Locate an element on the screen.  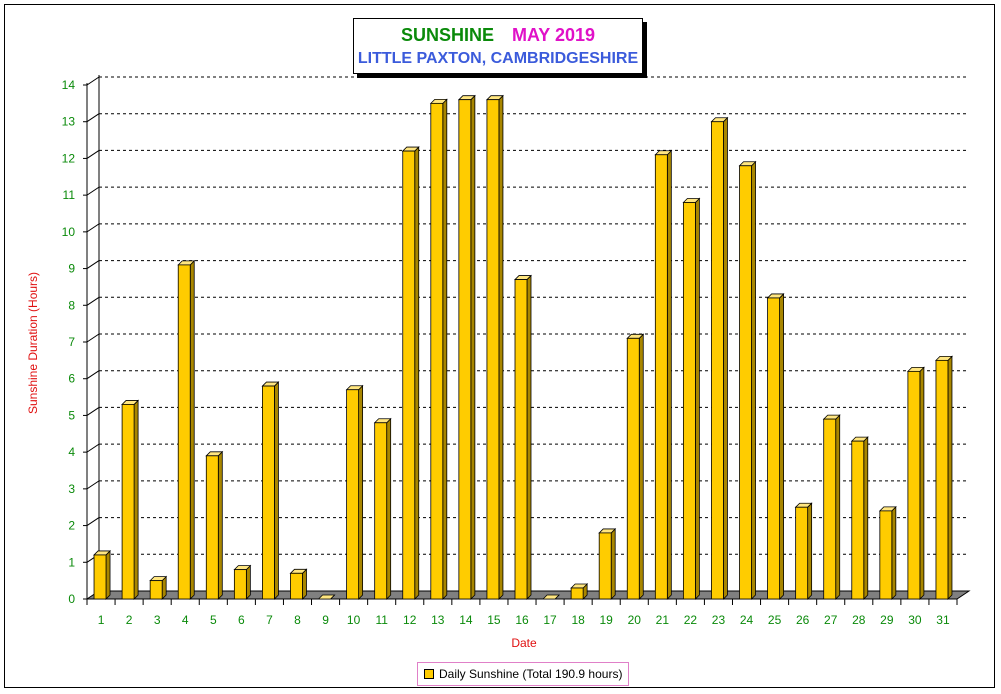
y-tick-label: 2 is located at coordinates (71, 526).